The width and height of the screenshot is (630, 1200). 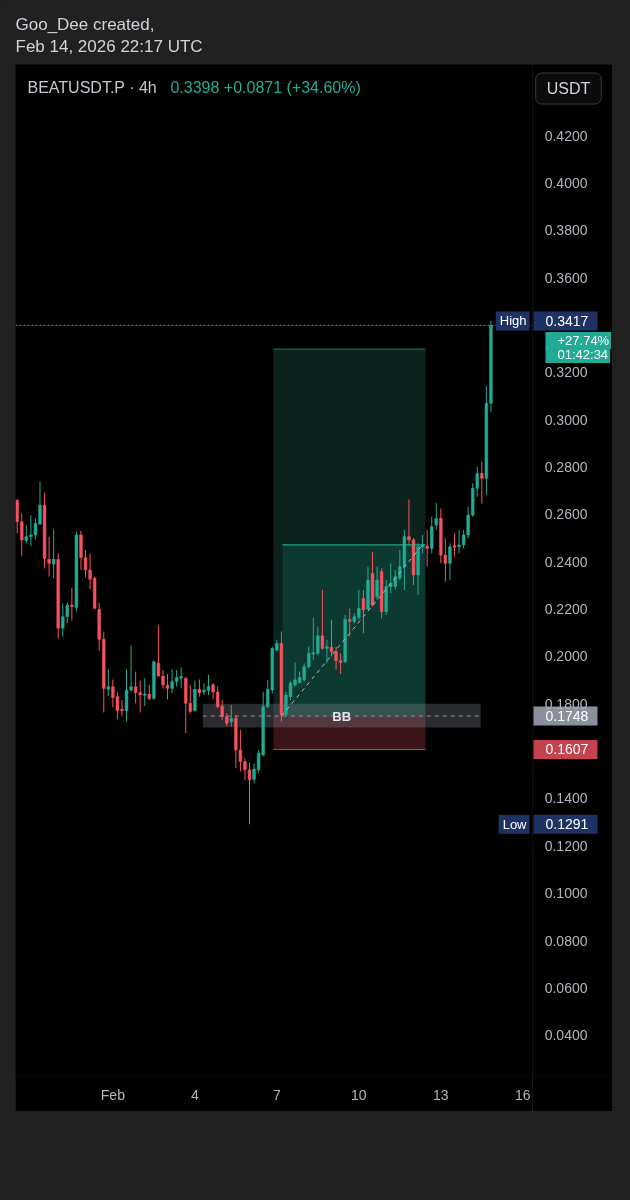 What do you see at coordinates (566, 798) in the screenshot?
I see `y-tick-label: 0.1400` at bounding box center [566, 798].